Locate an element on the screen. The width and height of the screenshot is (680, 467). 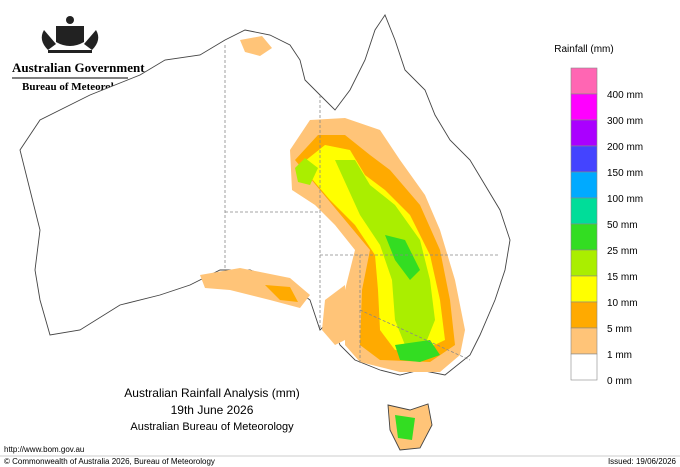
legend-label: 0 mm is located at coordinates (619, 381).